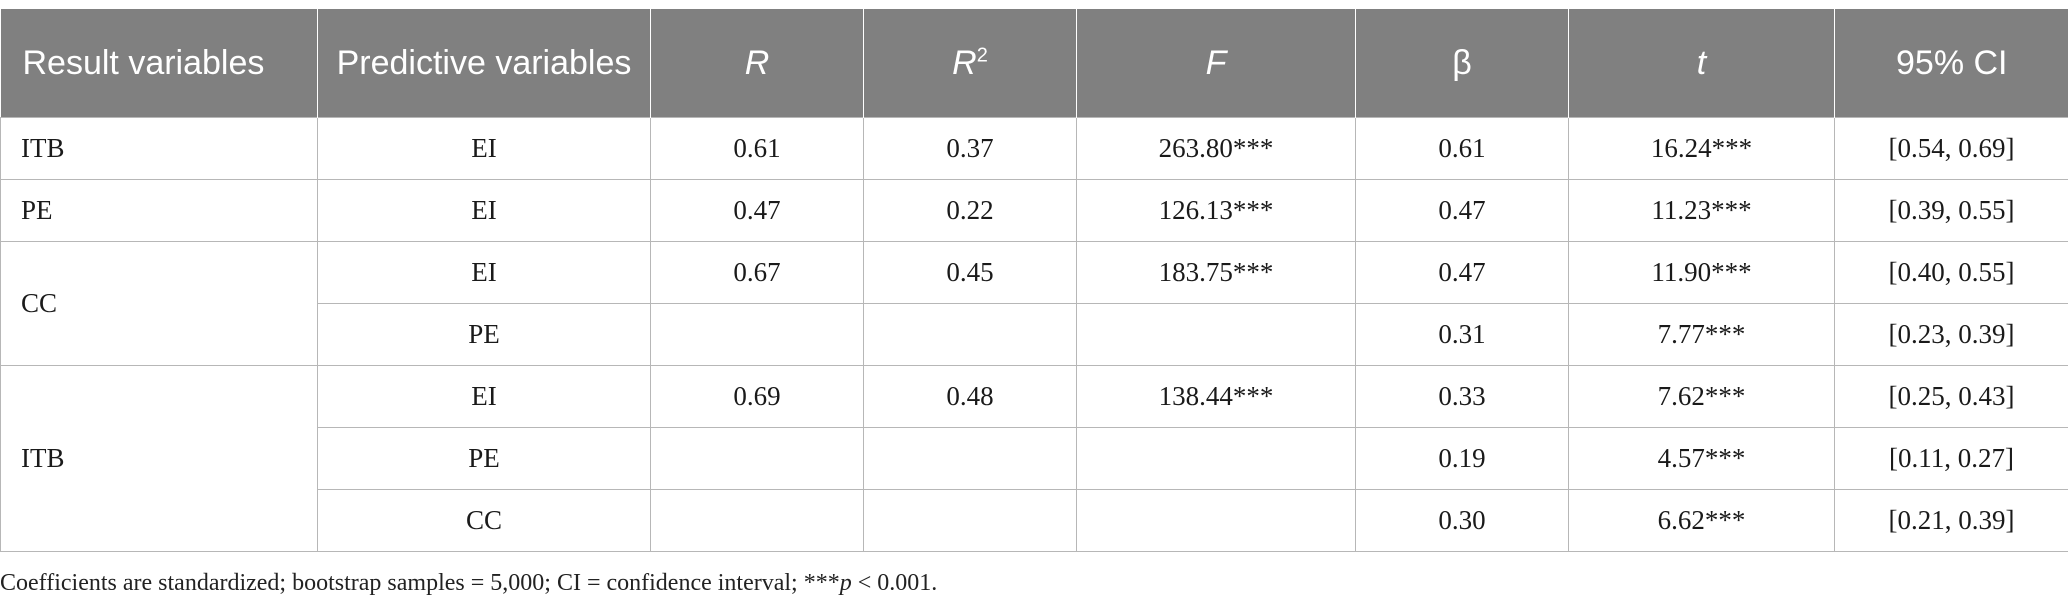 This screenshot has width=2068, height=612. What do you see at coordinates (970, 396) in the screenshot?
I see `cell-r2: 0.48` at bounding box center [970, 396].